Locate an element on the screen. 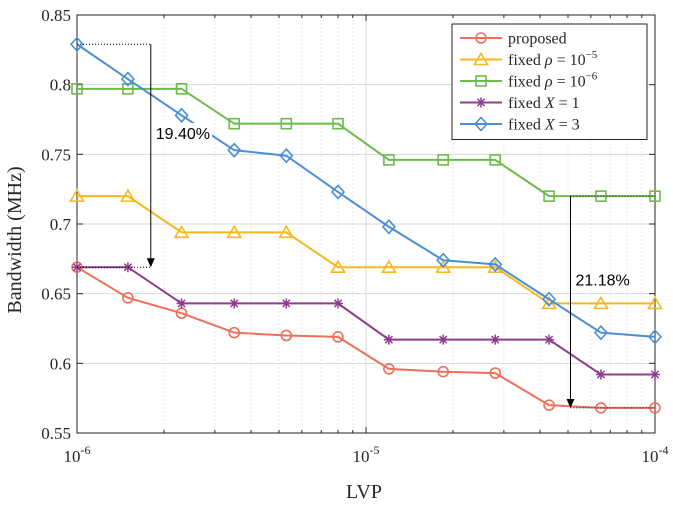 The image size is (673, 505). legend-entry-1: fixed ρ = 10−5 is located at coordinates (529, 59).